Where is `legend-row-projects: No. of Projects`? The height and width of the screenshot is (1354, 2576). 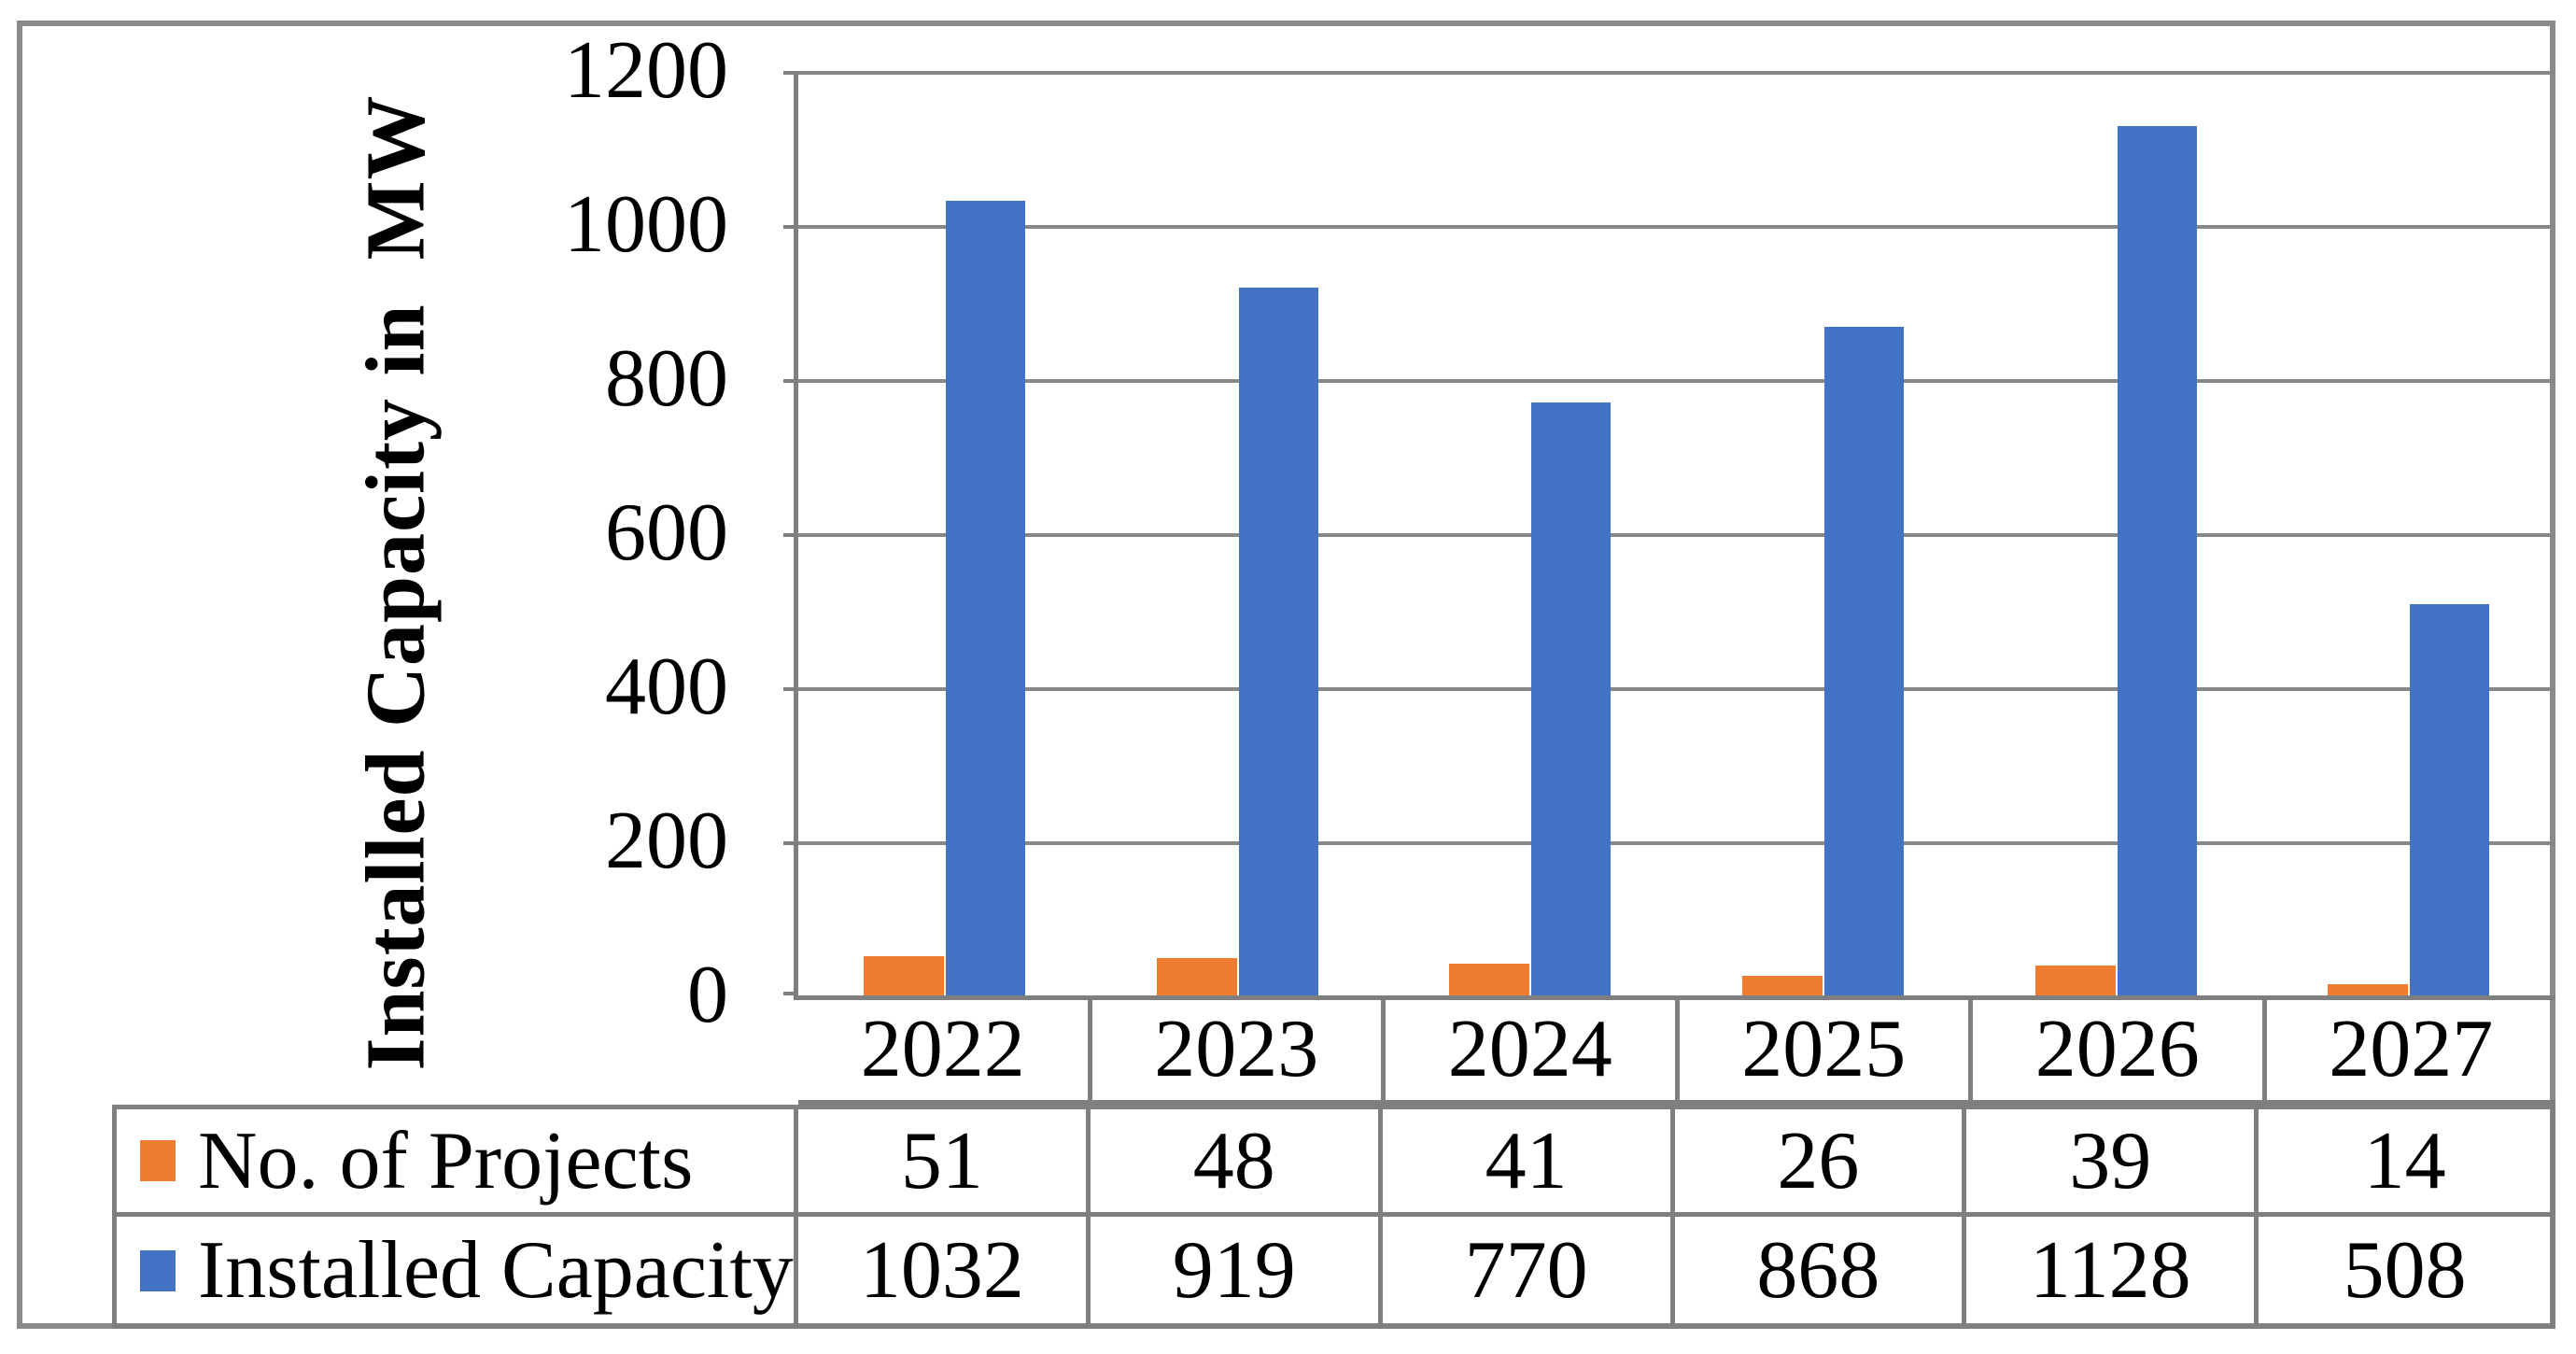 legend-row-projects: No. of Projects is located at coordinates (458, 1163).